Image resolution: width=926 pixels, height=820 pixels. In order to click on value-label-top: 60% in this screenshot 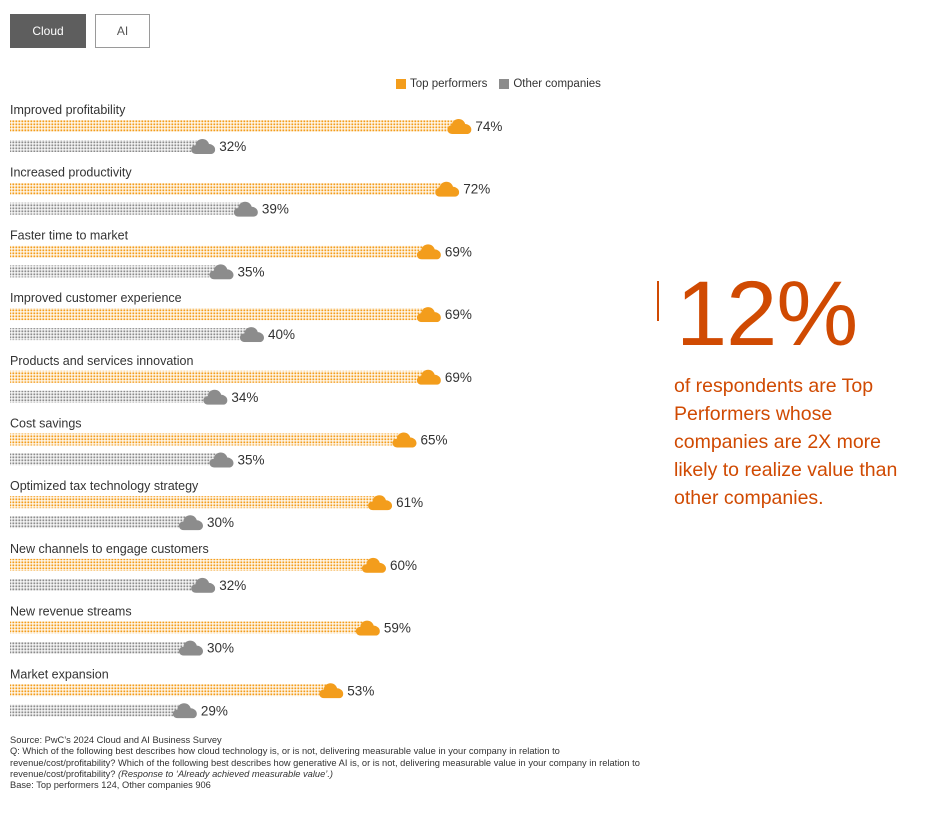, I will do `click(403, 565)`.